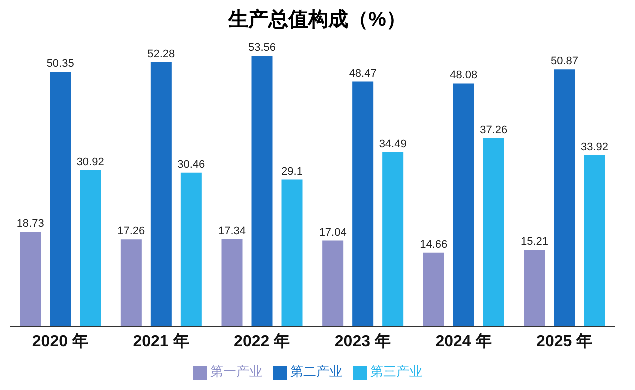  I want to click on data-label: 48.08, so click(464, 76).